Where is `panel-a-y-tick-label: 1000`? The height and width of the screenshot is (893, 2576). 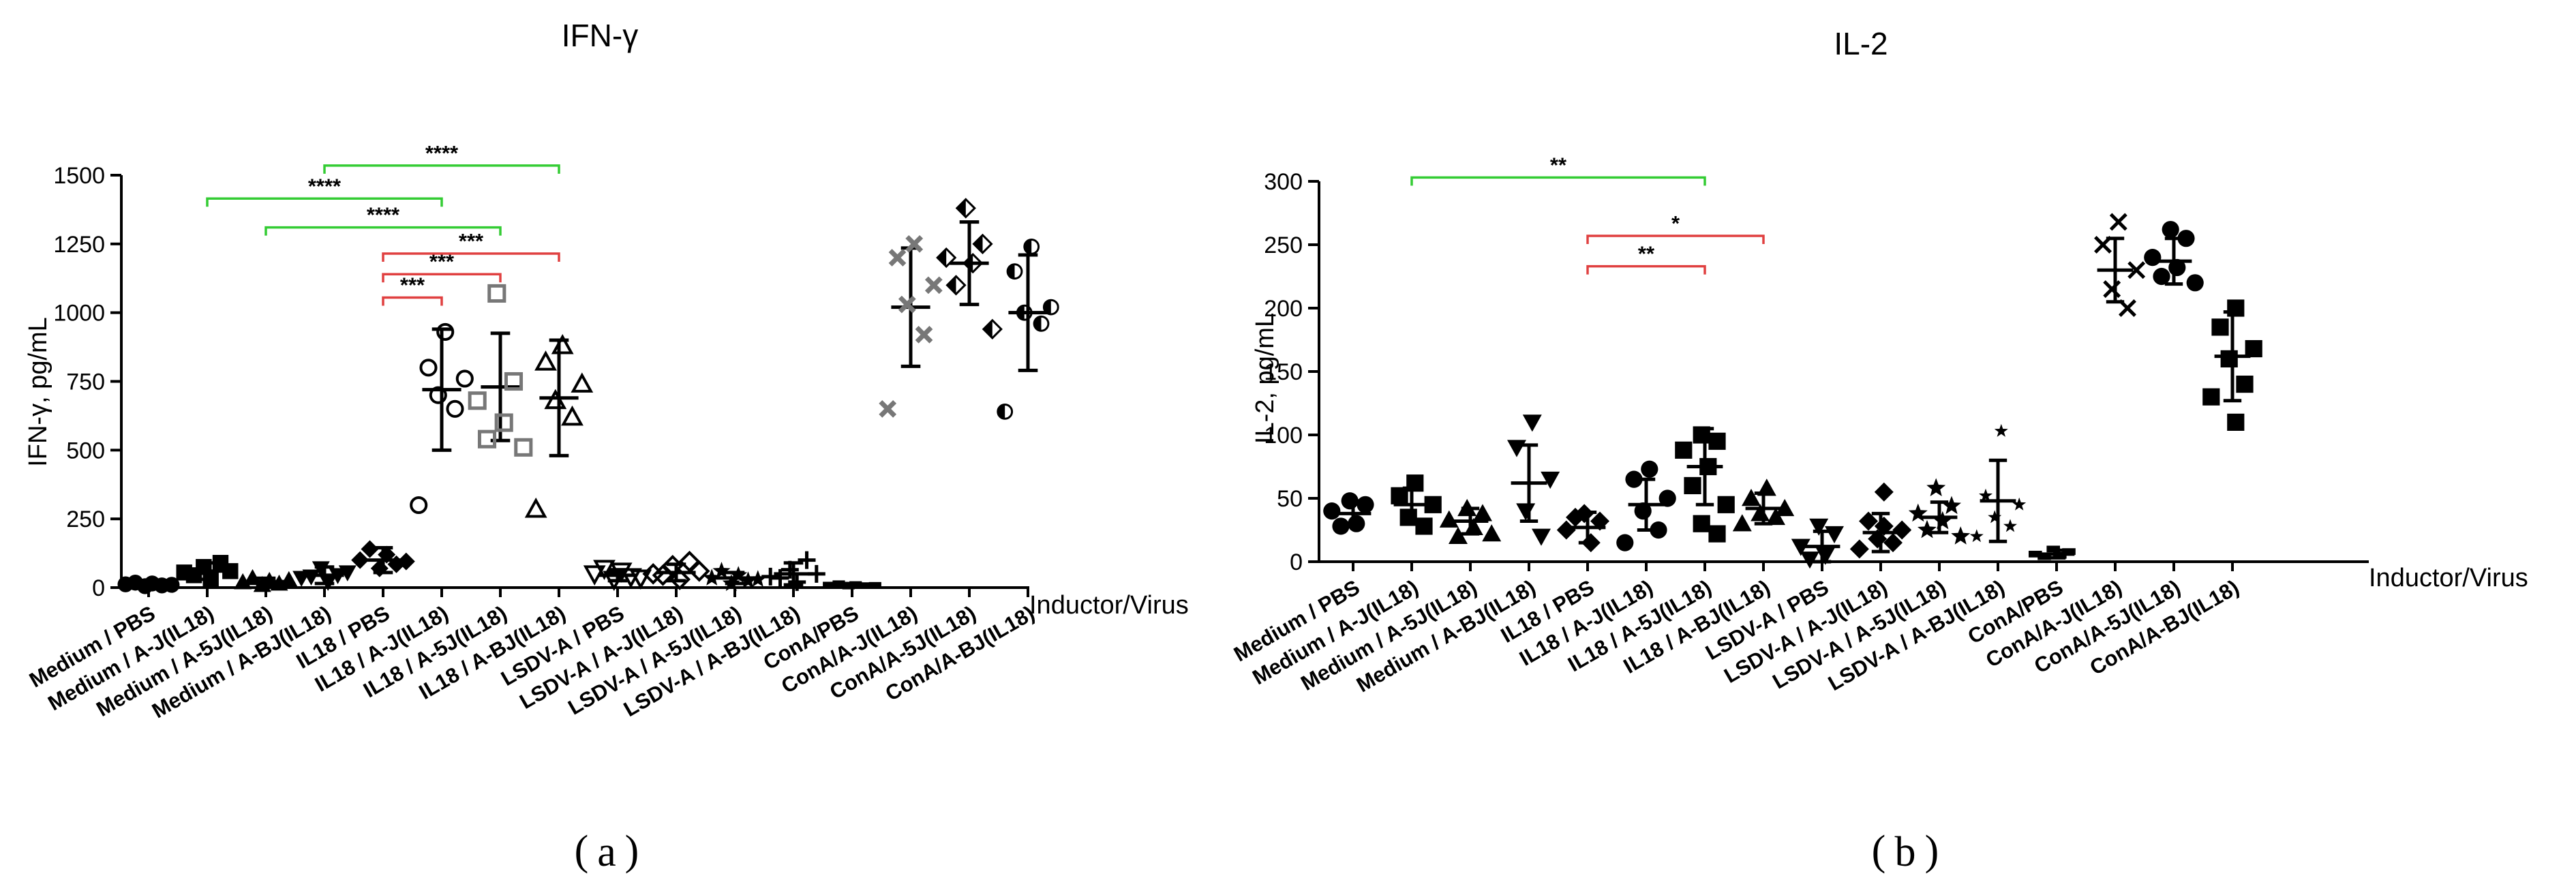
panel-a-y-tick-label: 1000 is located at coordinates (79, 314).